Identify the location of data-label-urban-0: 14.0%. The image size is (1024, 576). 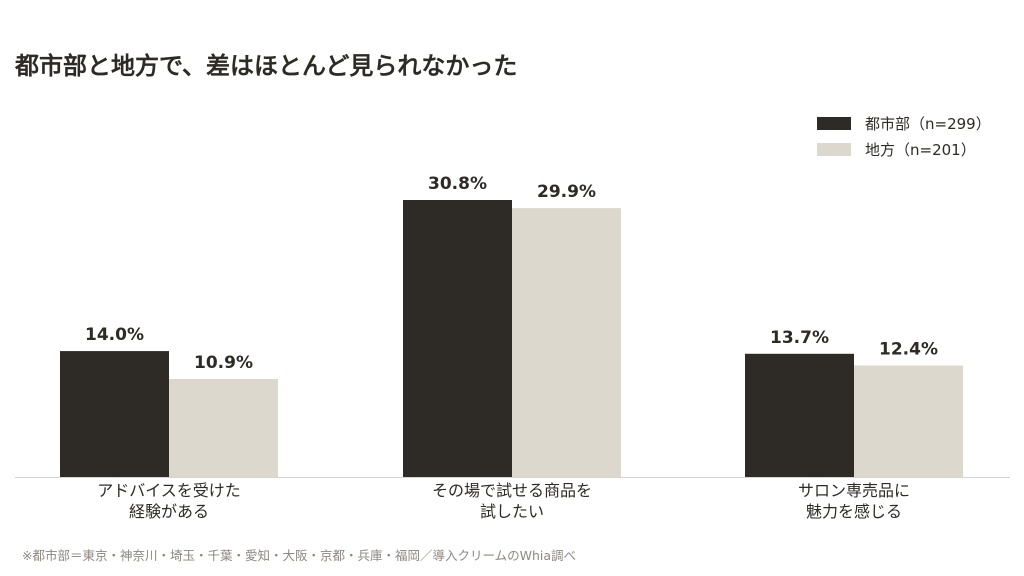
(114, 335).